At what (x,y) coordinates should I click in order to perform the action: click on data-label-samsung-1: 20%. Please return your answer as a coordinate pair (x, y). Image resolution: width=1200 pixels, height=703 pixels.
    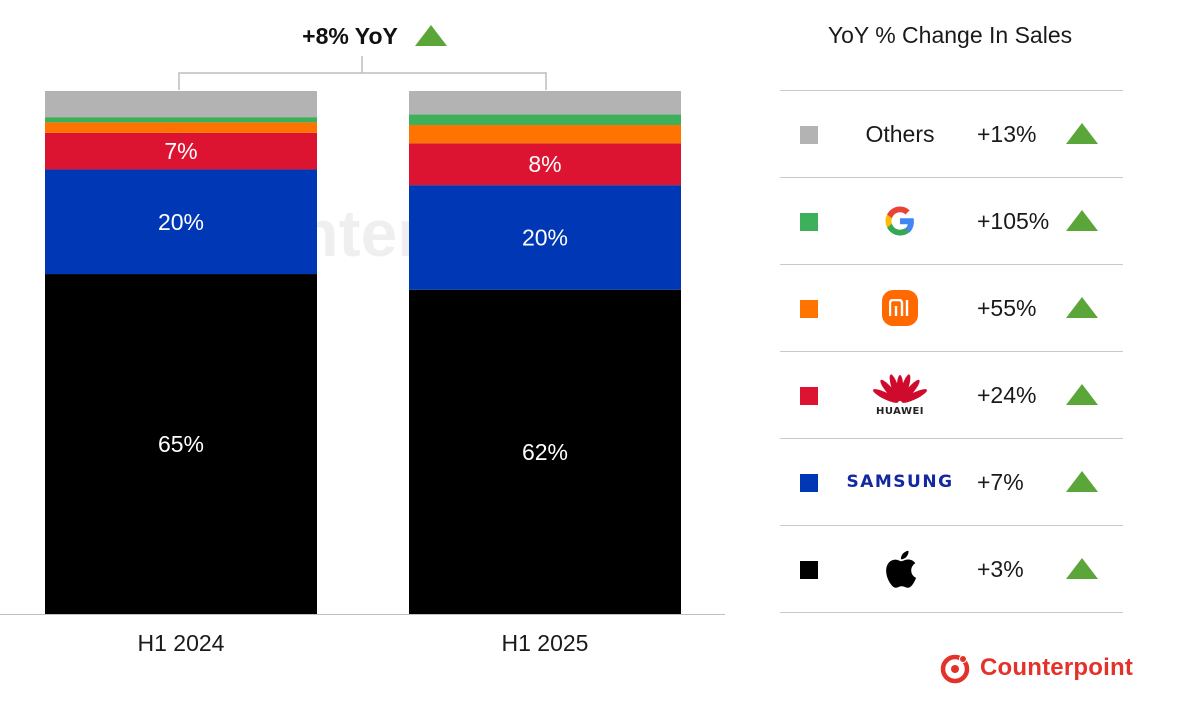
    Looking at the image, I should click on (545, 237).